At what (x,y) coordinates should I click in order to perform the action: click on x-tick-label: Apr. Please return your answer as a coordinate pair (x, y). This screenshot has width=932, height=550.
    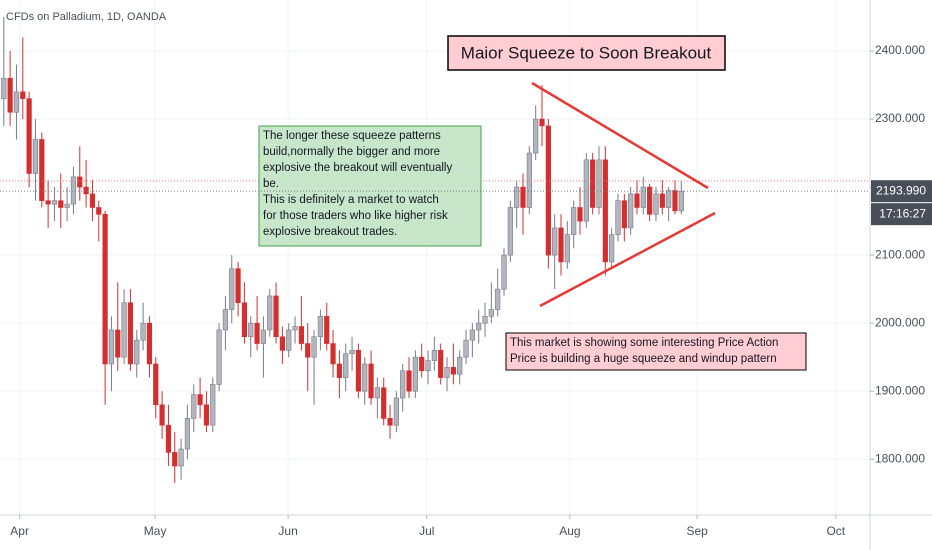
    Looking at the image, I should click on (19, 531).